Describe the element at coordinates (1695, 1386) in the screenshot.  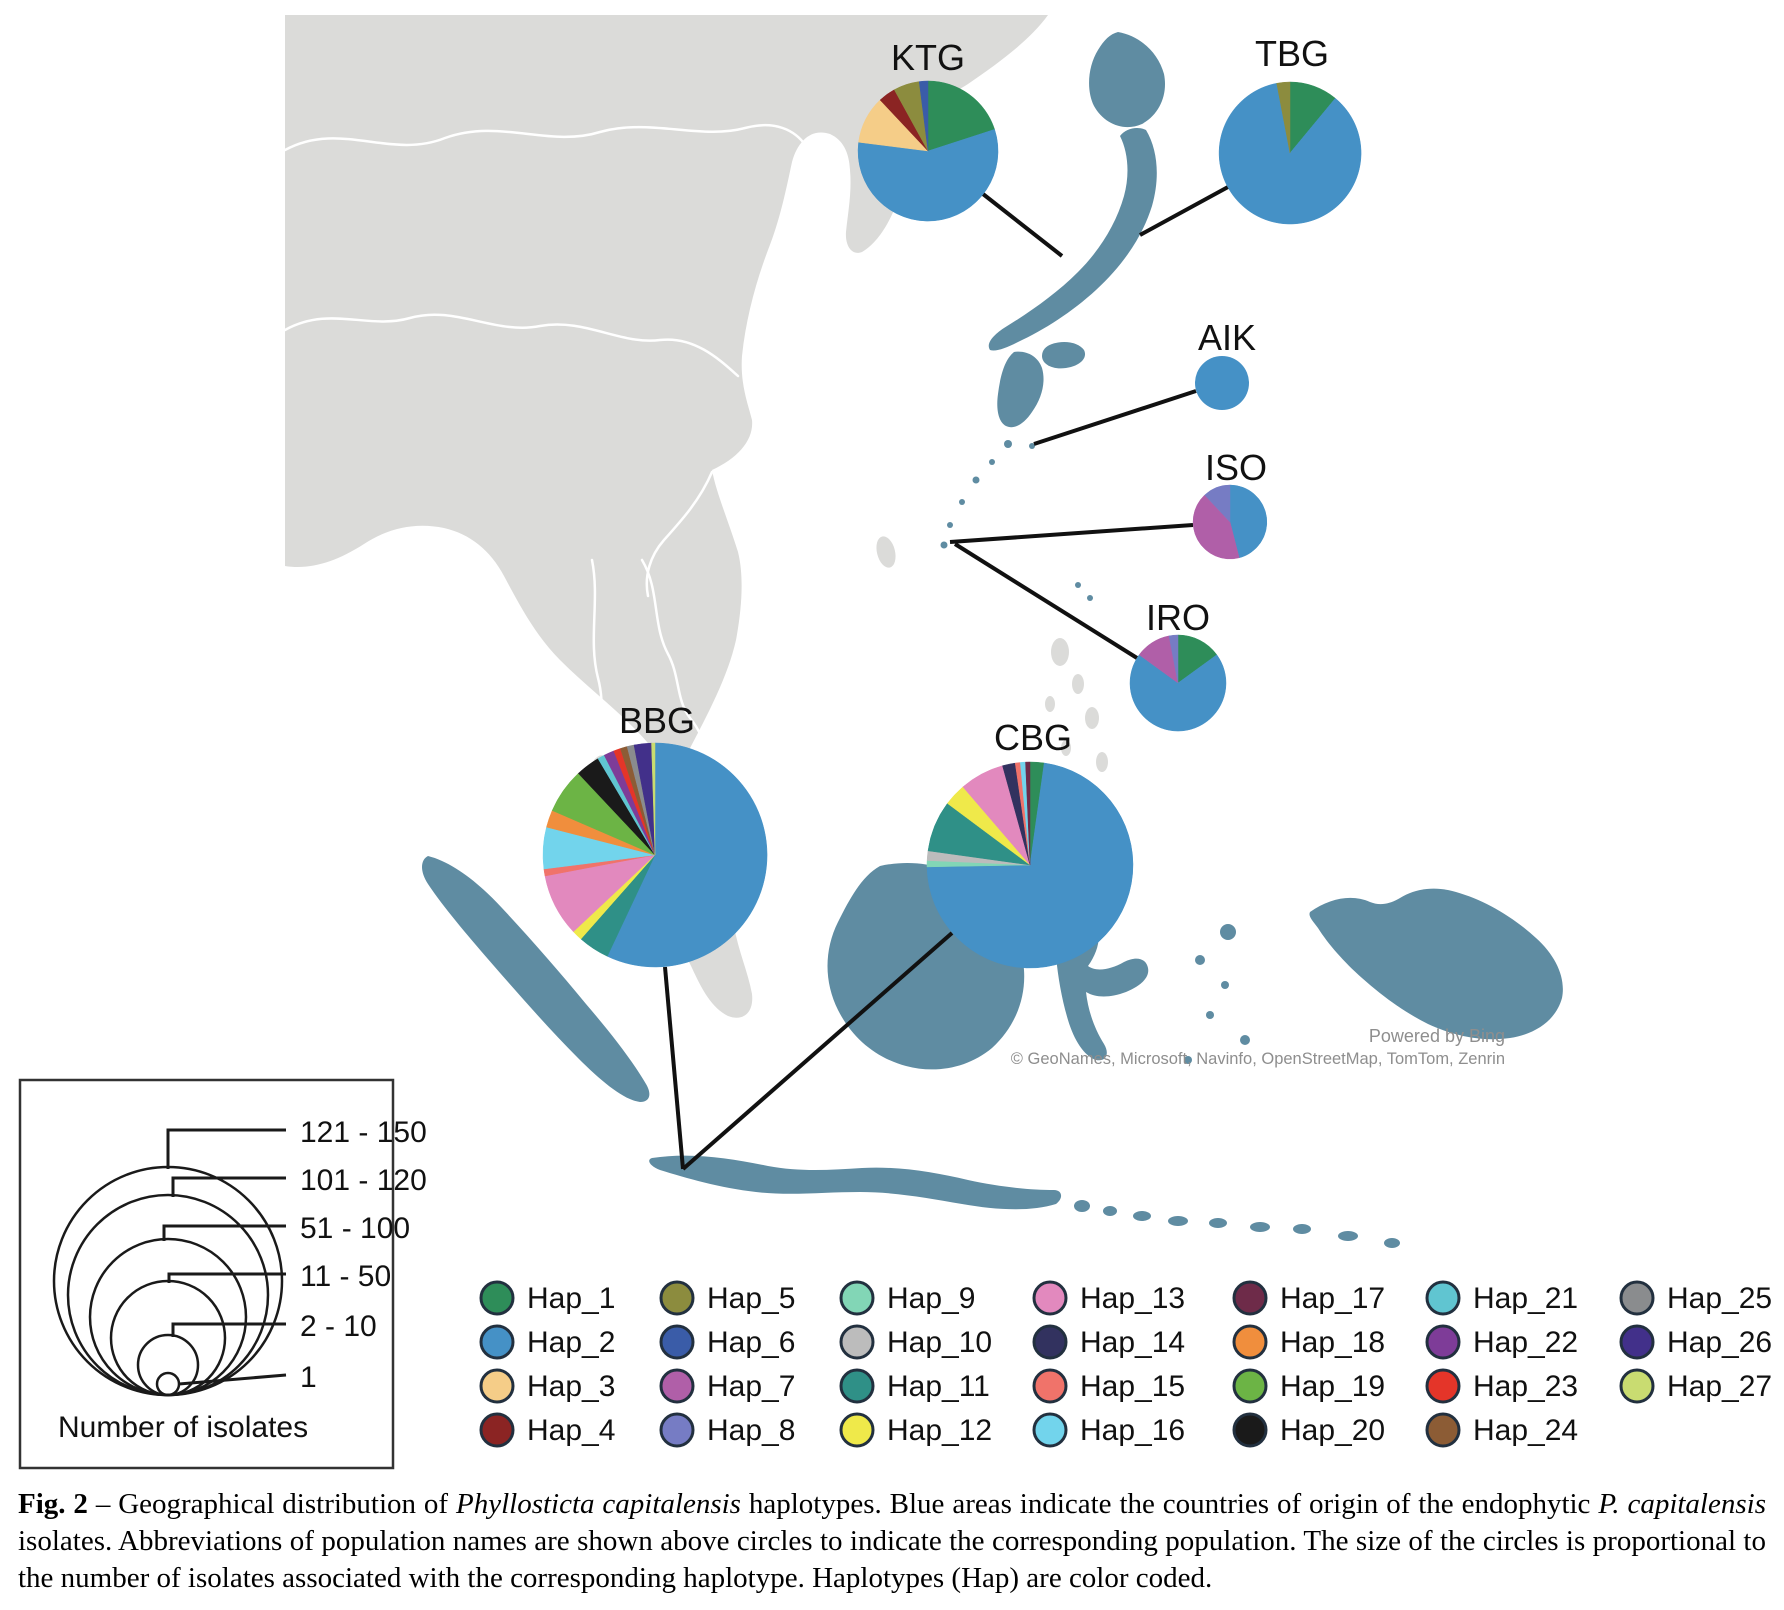
I see `legend-item-Hap_27: Hap_27` at that location.